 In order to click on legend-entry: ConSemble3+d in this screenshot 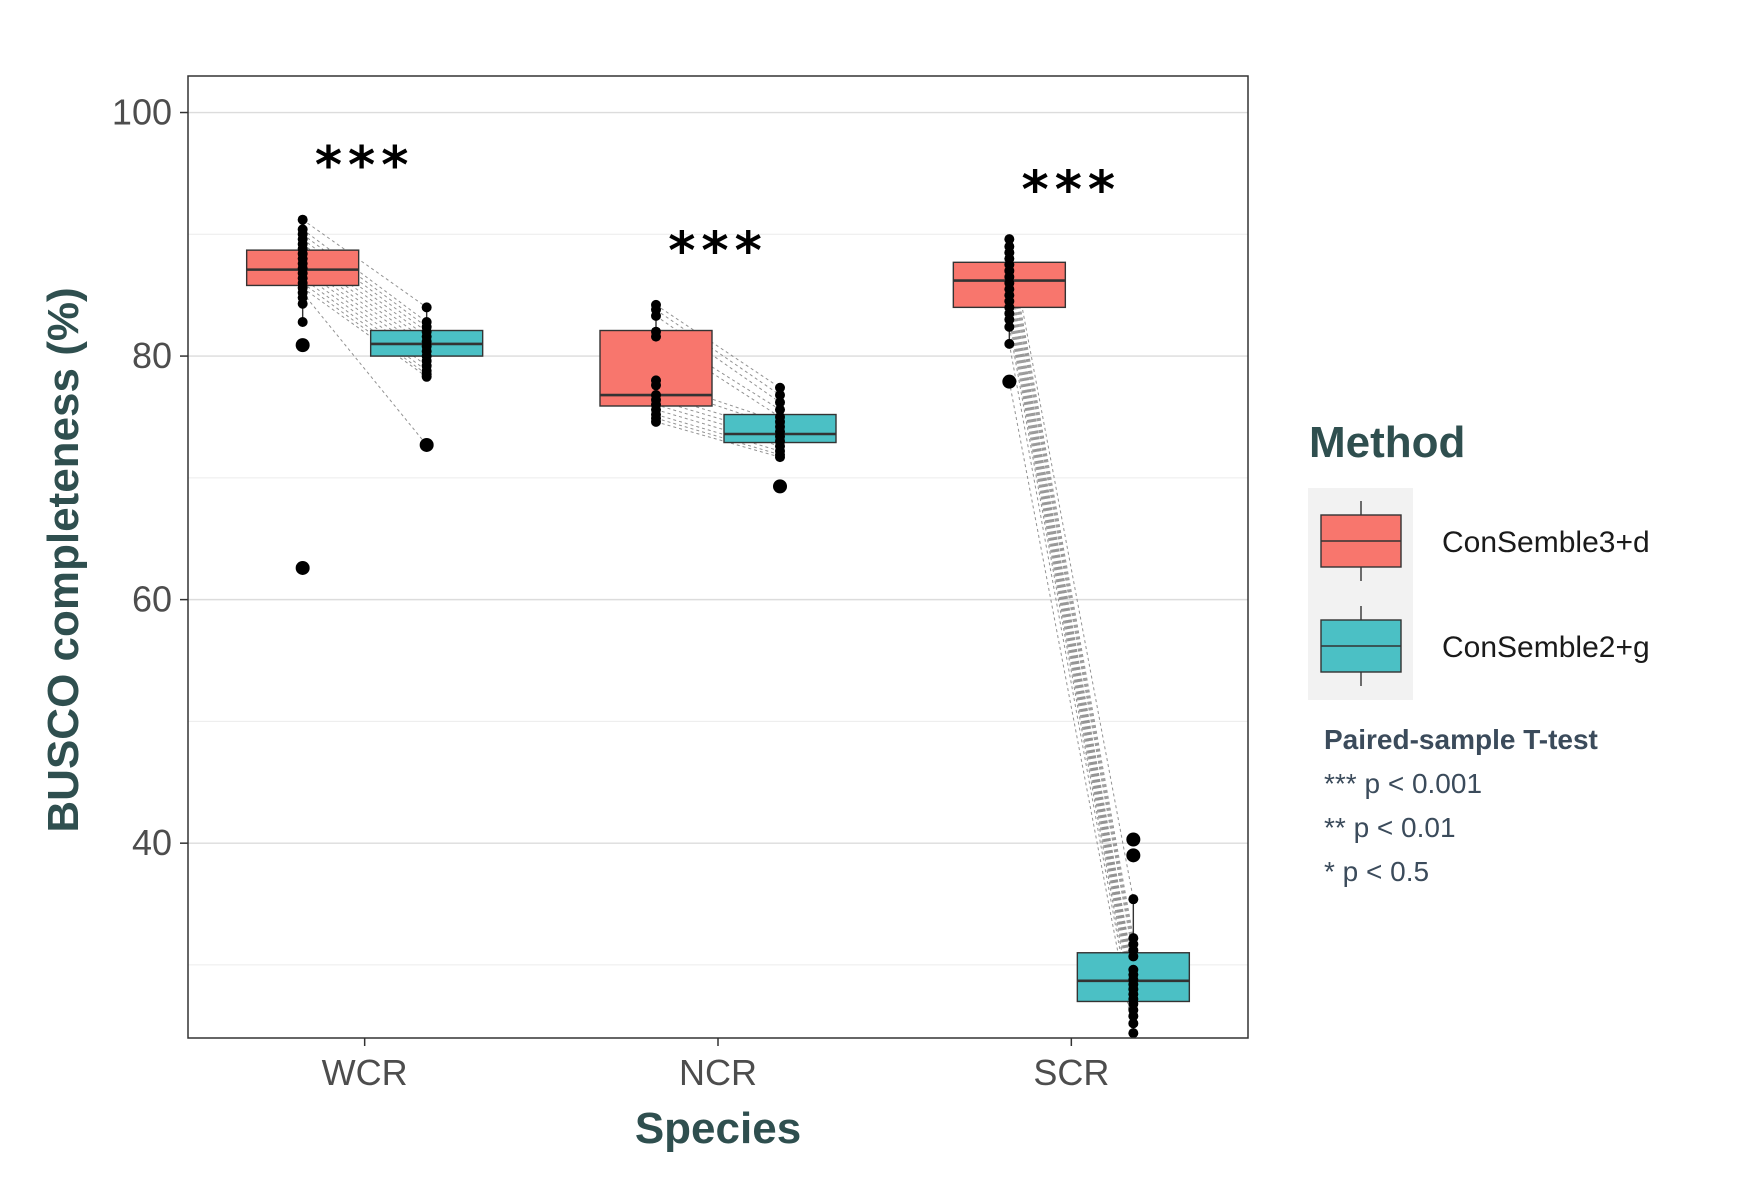, I will do `click(1485, 541)`.